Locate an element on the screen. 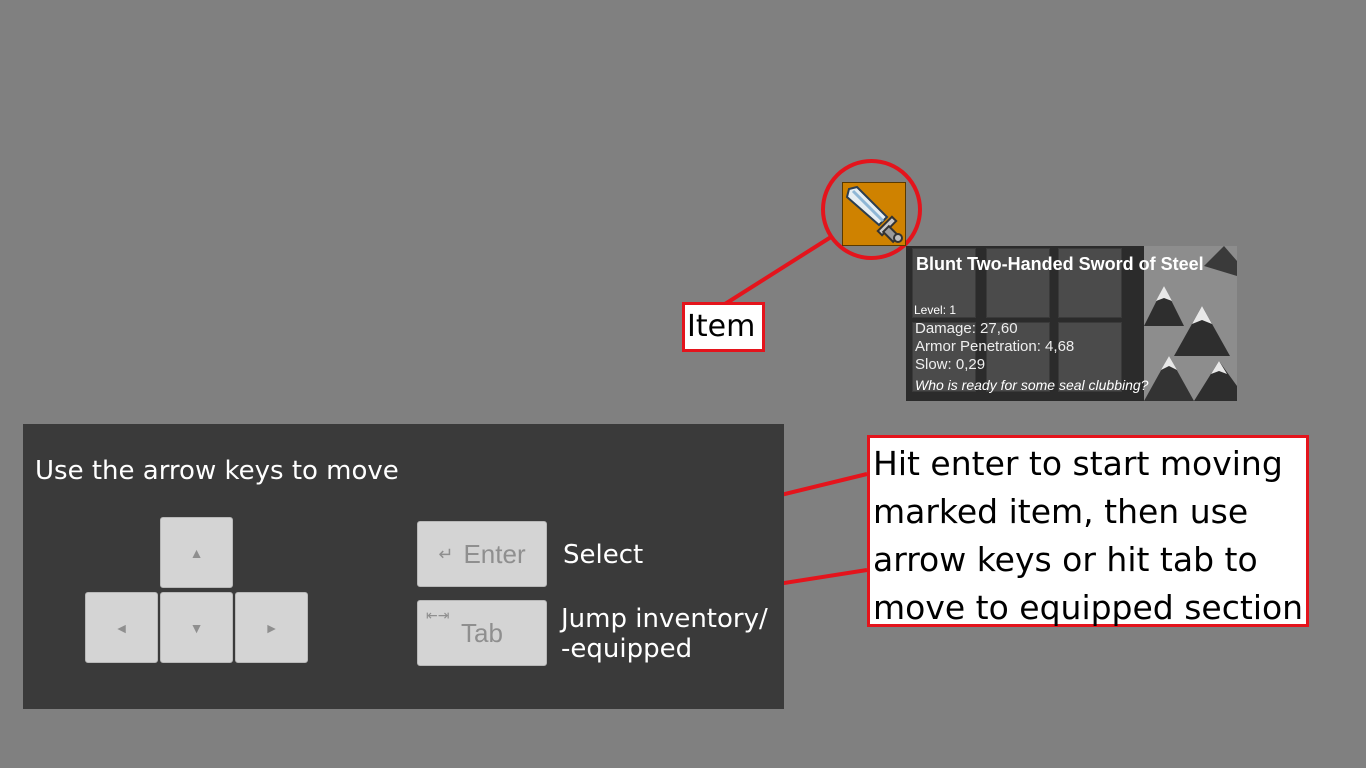 This screenshot has height=768, width=1366. item-callout-label: Item is located at coordinates (723, 327).